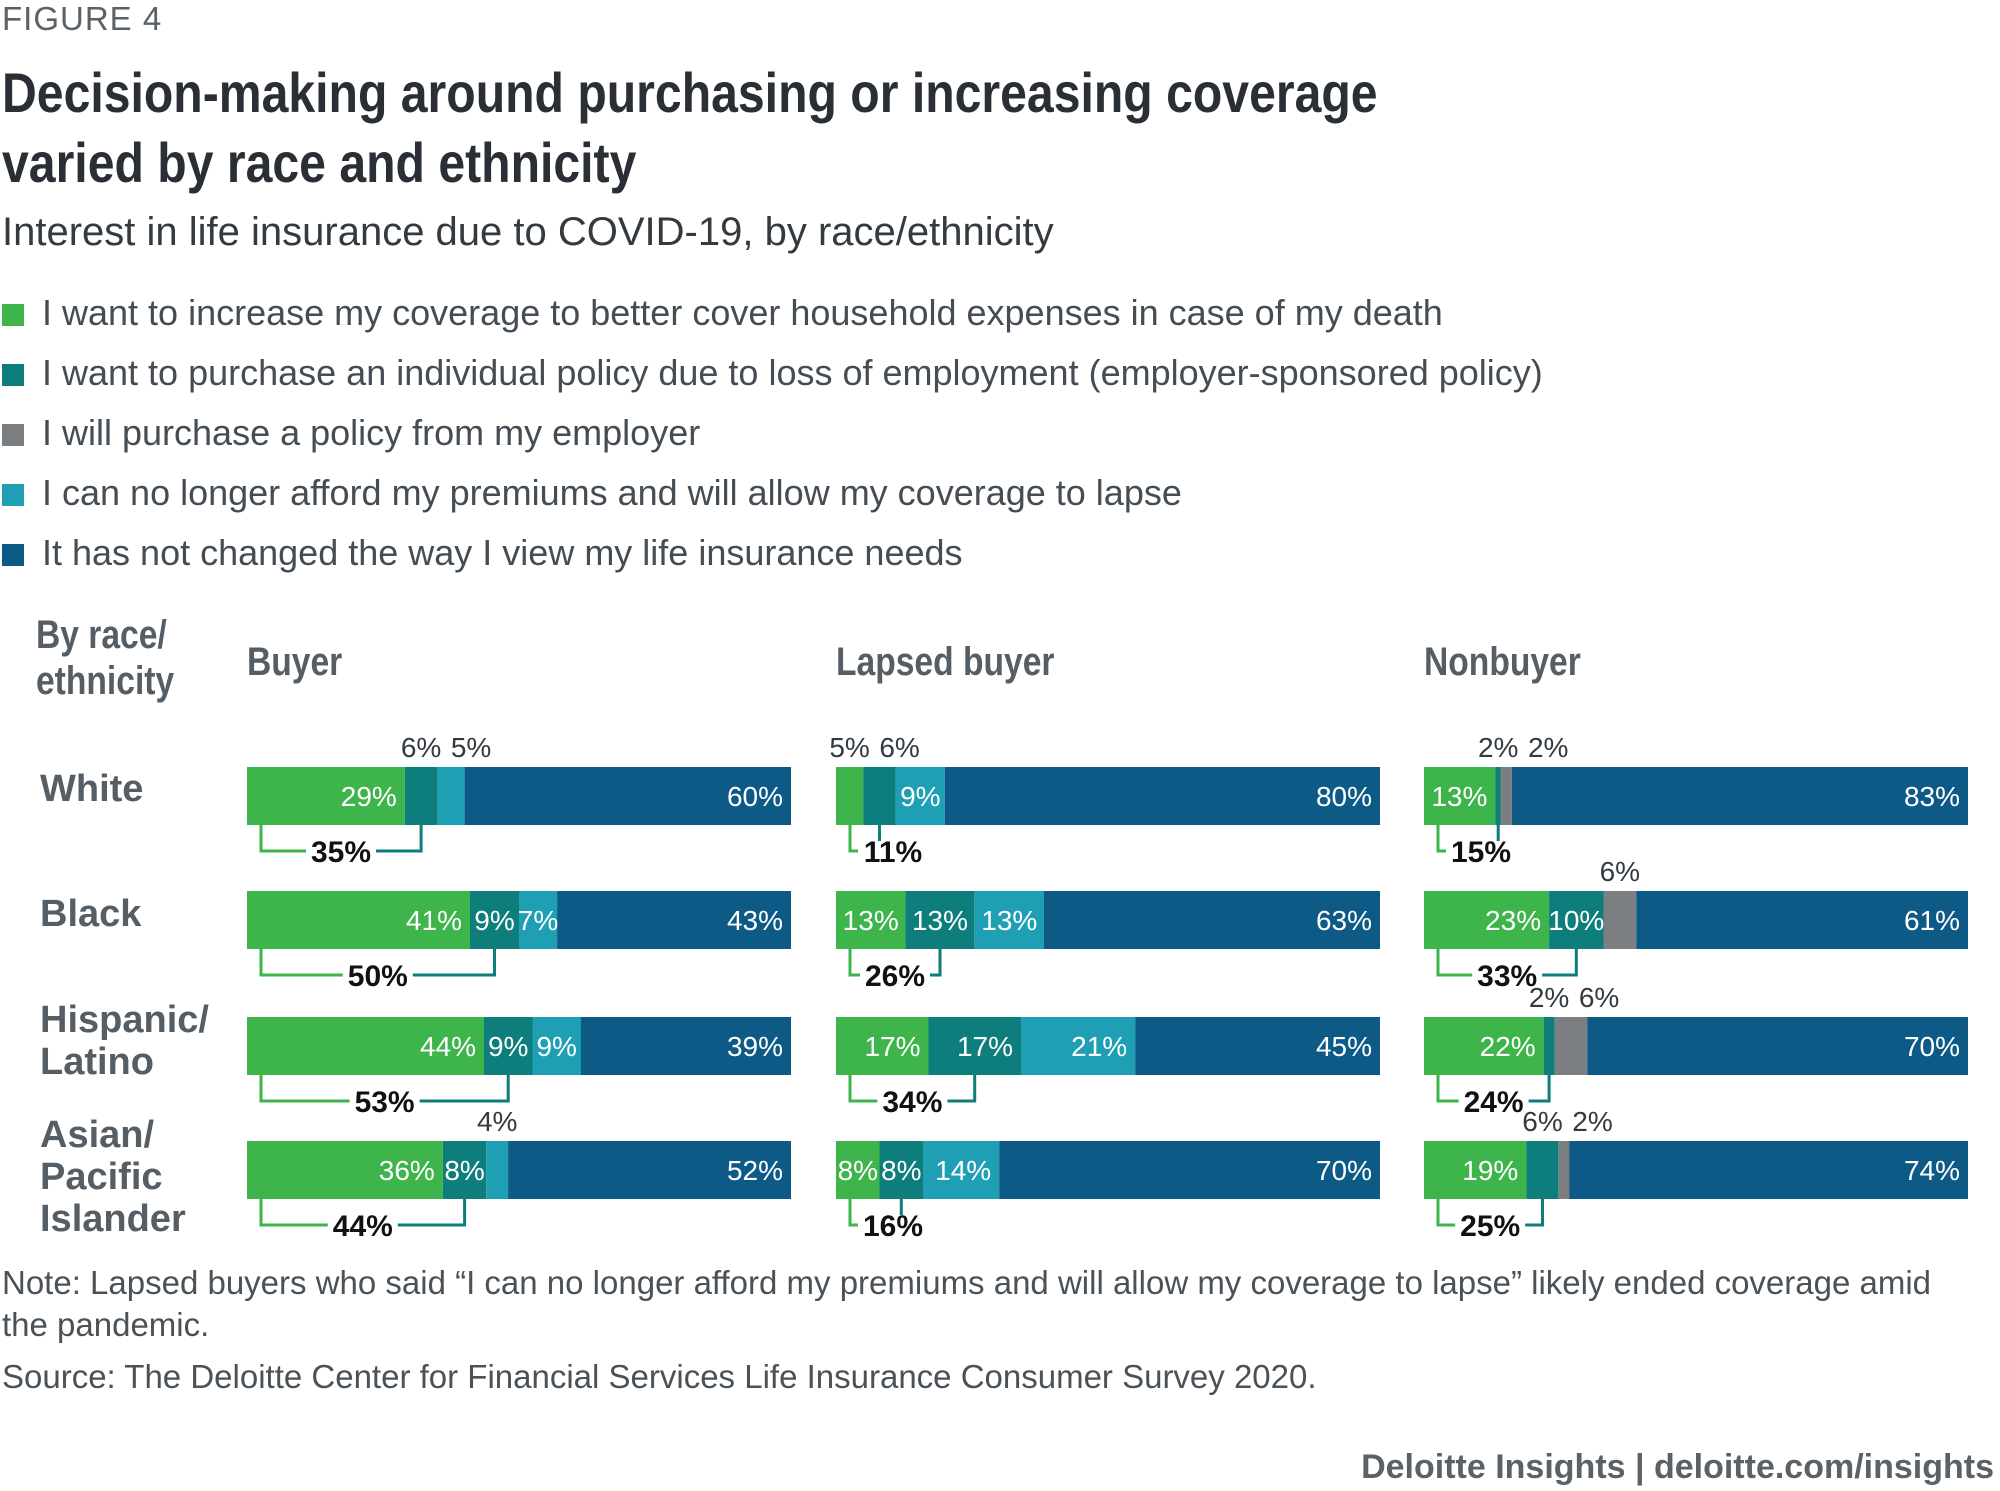 The height and width of the screenshot is (1491, 2000). I want to click on data-label: 10%, so click(1576, 920).